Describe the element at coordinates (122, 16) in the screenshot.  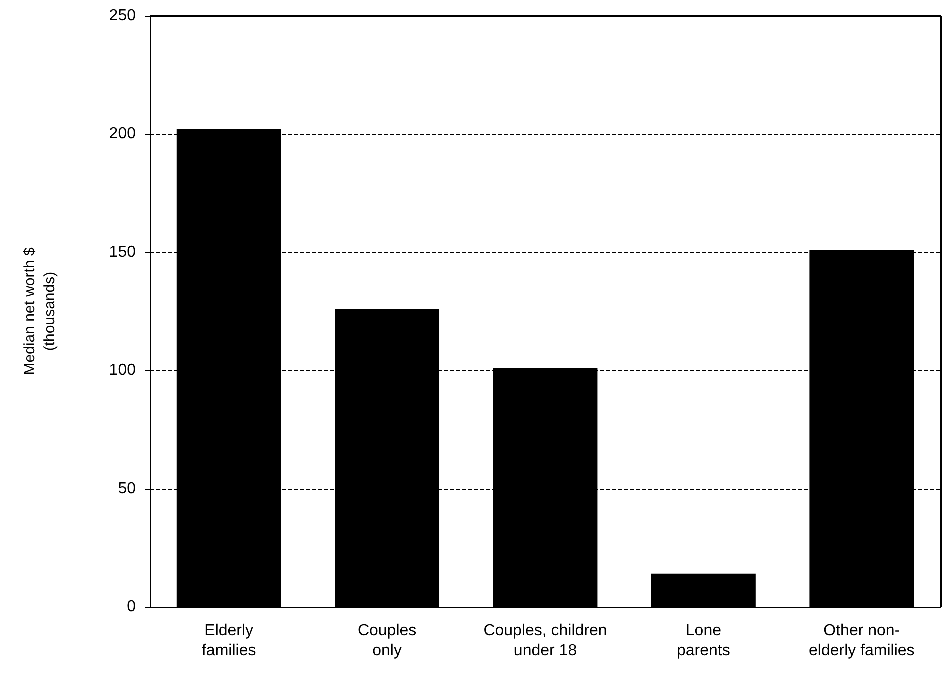
I see `y-tick-label: 250` at that location.